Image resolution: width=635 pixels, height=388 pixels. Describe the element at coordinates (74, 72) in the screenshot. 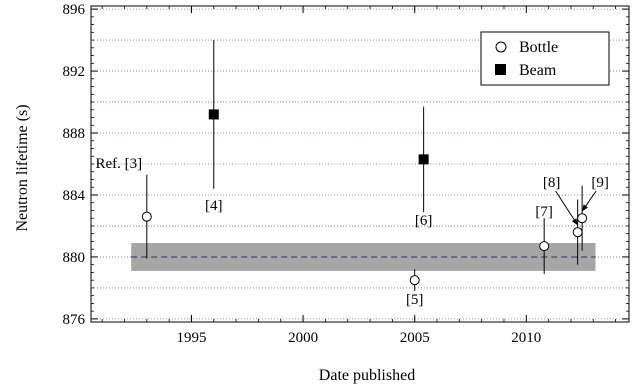

I see `y-tick-label: 892` at that location.